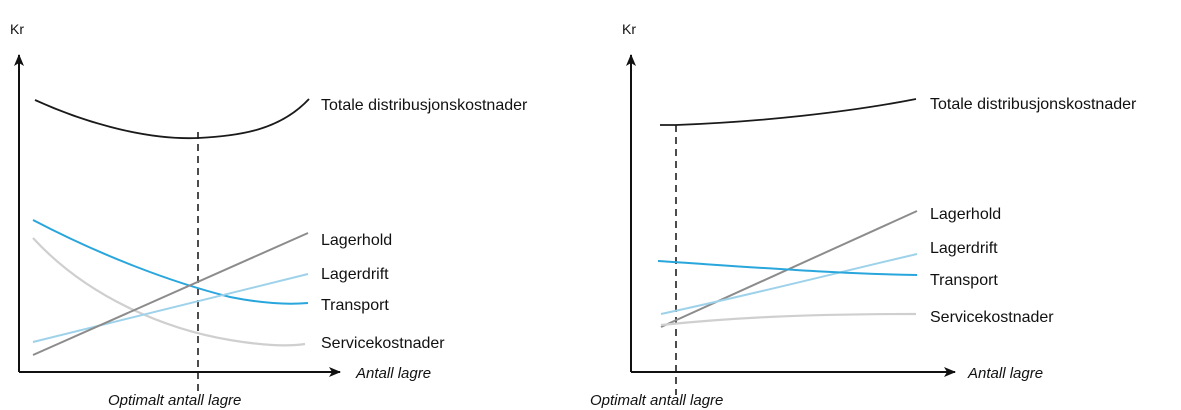 The width and height of the screenshot is (1181, 410). Describe the element at coordinates (1005, 373) in the screenshot. I see `right-x-axis-label: Antall lagre` at that location.